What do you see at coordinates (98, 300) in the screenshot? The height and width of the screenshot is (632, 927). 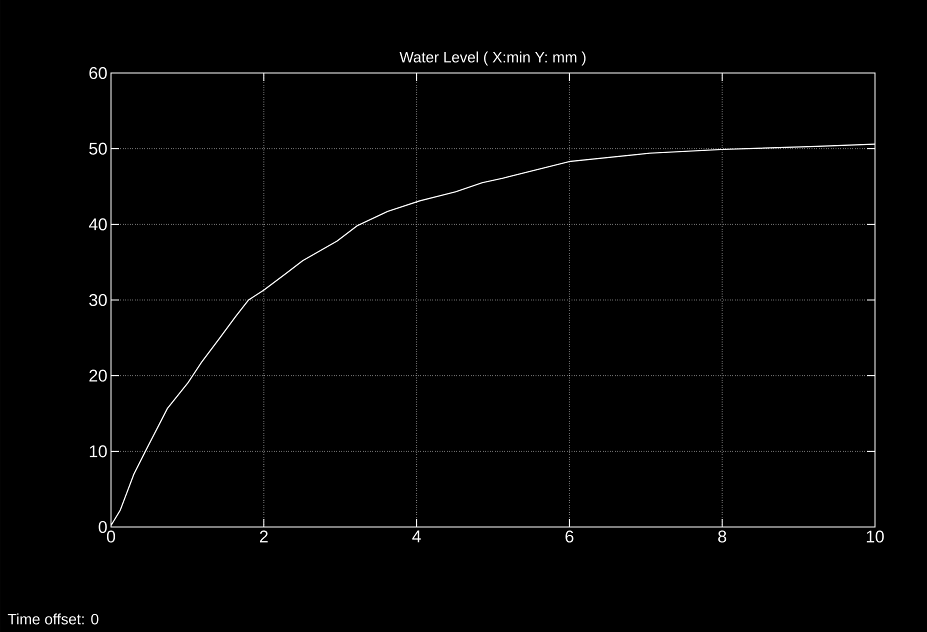 I see `y-tick-label: 30` at bounding box center [98, 300].